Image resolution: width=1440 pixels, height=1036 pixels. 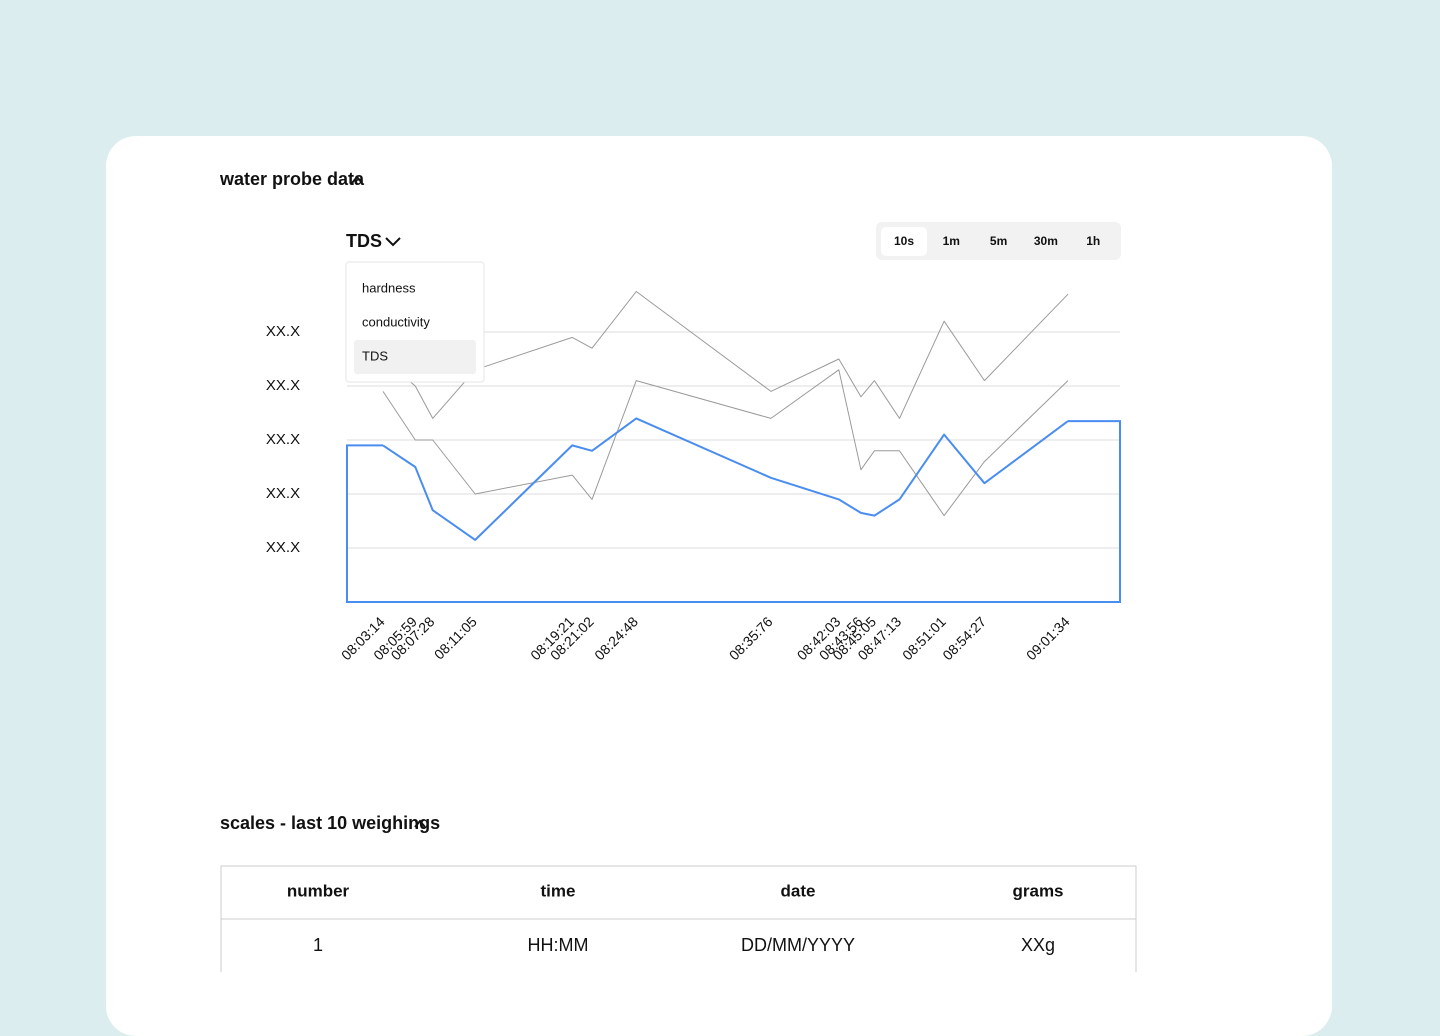 I want to click on range-button: 1m, so click(x=951, y=241).